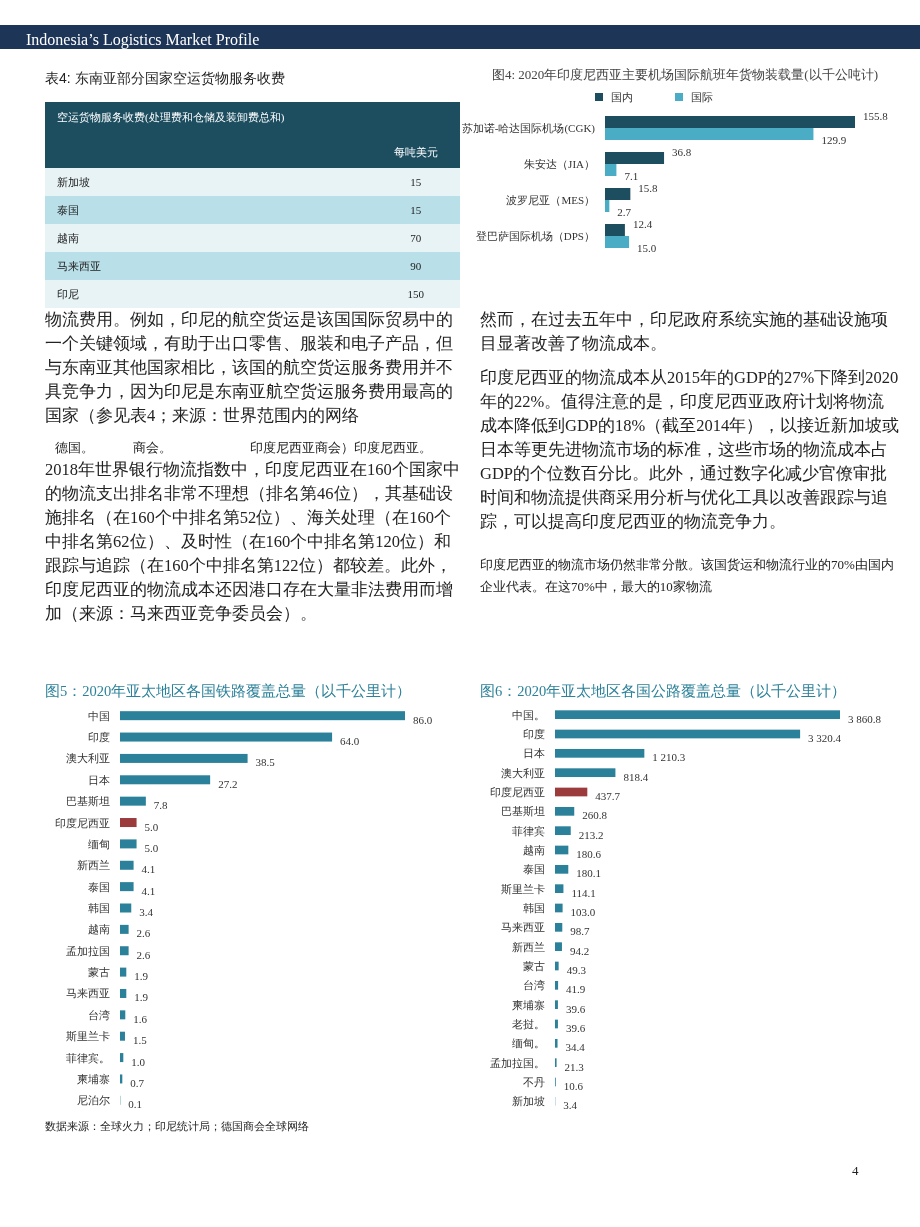 The image size is (920, 1227). Describe the element at coordinates (534, 869) in the screenshot. I see `y-tick-label: 泰国` at that location.